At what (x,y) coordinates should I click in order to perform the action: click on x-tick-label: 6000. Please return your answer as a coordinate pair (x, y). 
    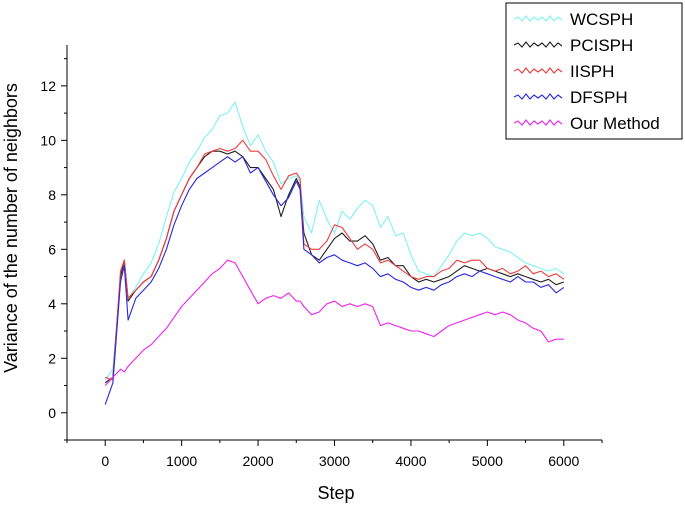
    Looking at the image, I should click on (563, 461).